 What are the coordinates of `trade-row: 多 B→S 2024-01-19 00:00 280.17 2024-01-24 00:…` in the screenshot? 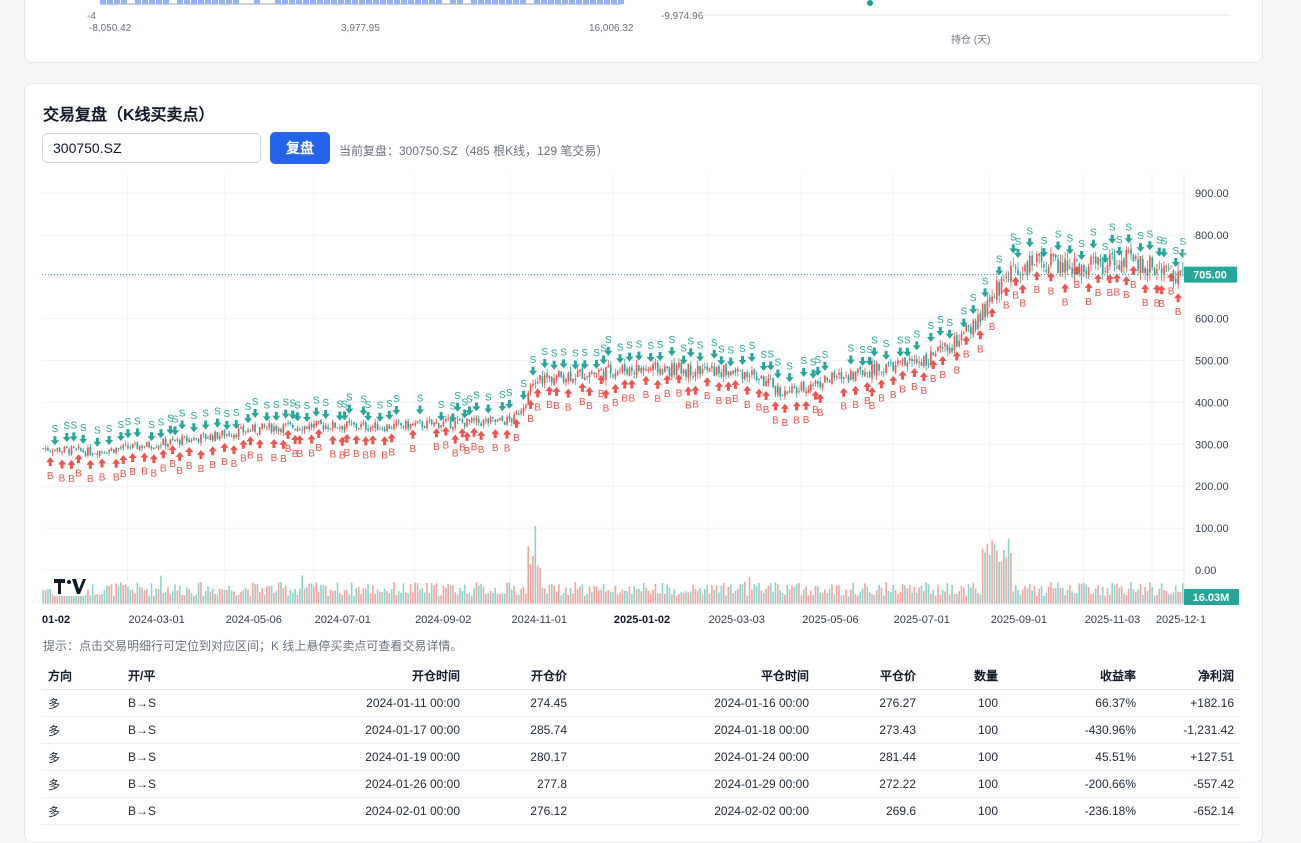 It's located at (641, 757).